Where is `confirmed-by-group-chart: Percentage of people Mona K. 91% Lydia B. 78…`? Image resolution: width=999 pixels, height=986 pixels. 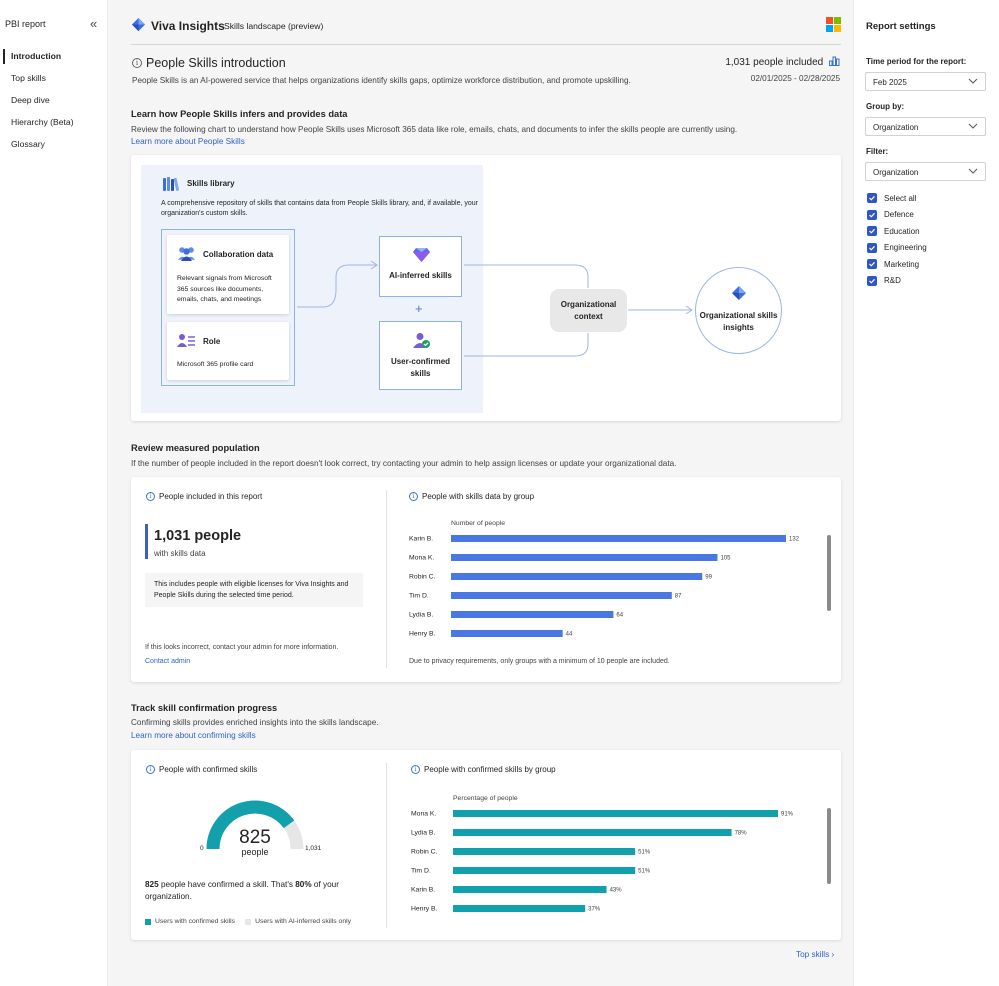 confirmed-by-group-chart: Percentage of people Mona K. 91% Lydia B. 78… is located at coordinates (602, 854).